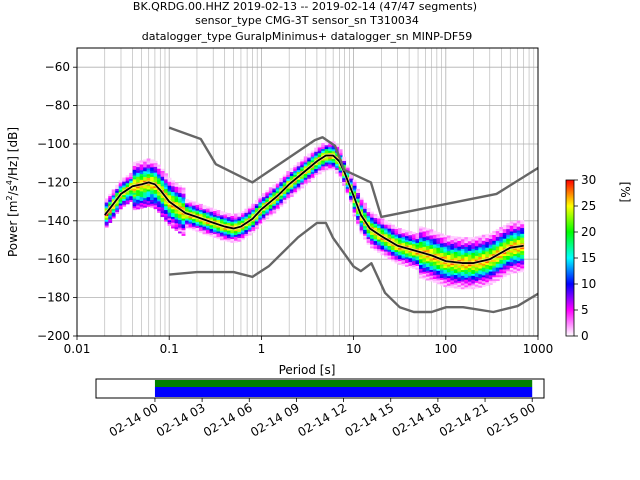 The height and width of the screenshot is (480, 640). I want to click on x-tick-label: 100, so click(445, 349).